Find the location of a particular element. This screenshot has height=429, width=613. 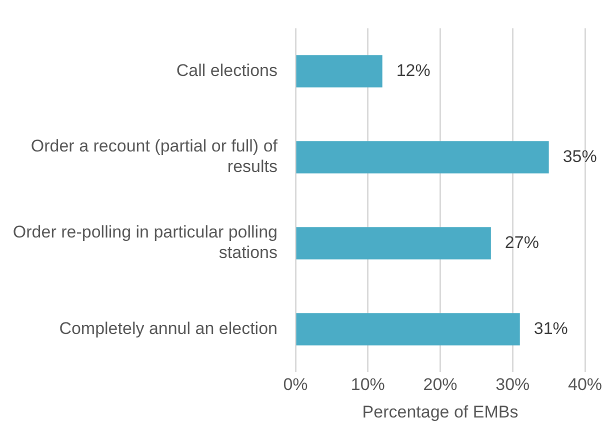

y-tick-label: Completely annul an election is located at coordinates (168, 328).